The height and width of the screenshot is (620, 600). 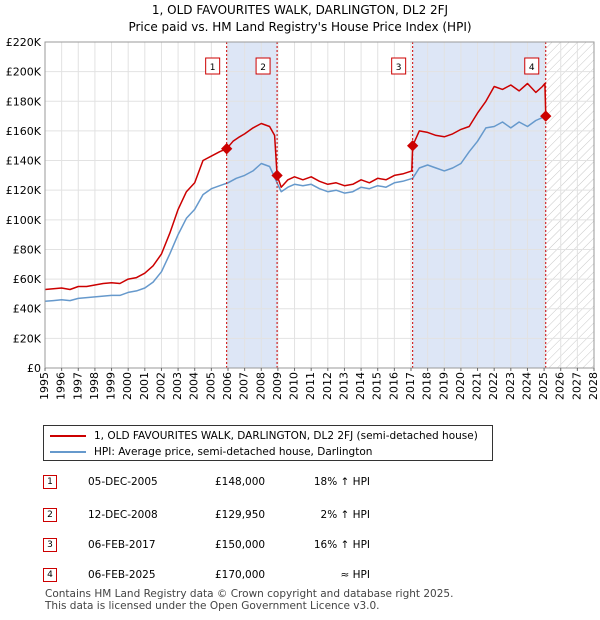 What do you see at coordinates (24, 161) in the screenshot?
I see `y-tick-label: £140K` at bounding box center [24, 161].